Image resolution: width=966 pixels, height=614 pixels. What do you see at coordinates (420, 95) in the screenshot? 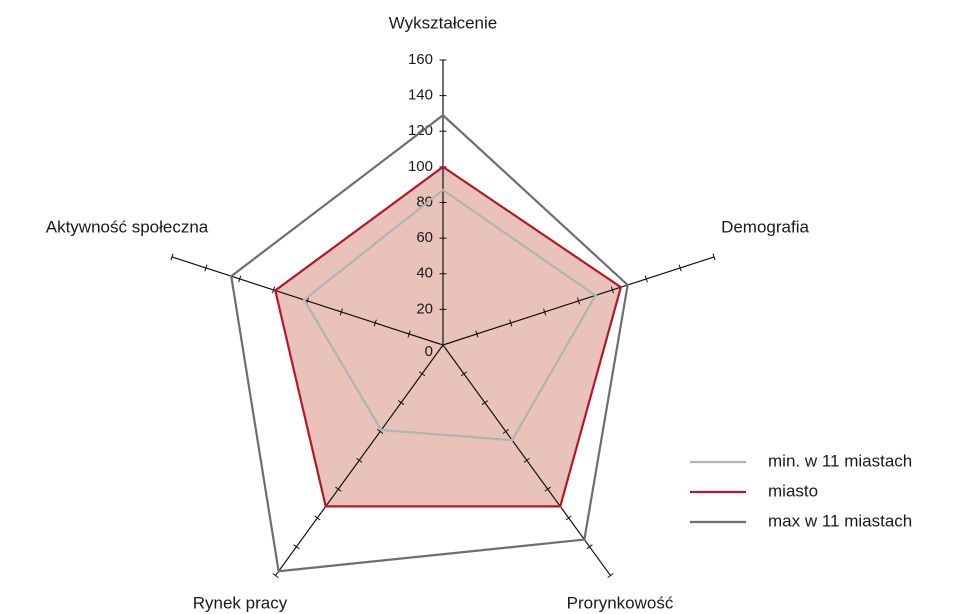
I see `r-tick-label: 140` at bounding box center [420, 95].